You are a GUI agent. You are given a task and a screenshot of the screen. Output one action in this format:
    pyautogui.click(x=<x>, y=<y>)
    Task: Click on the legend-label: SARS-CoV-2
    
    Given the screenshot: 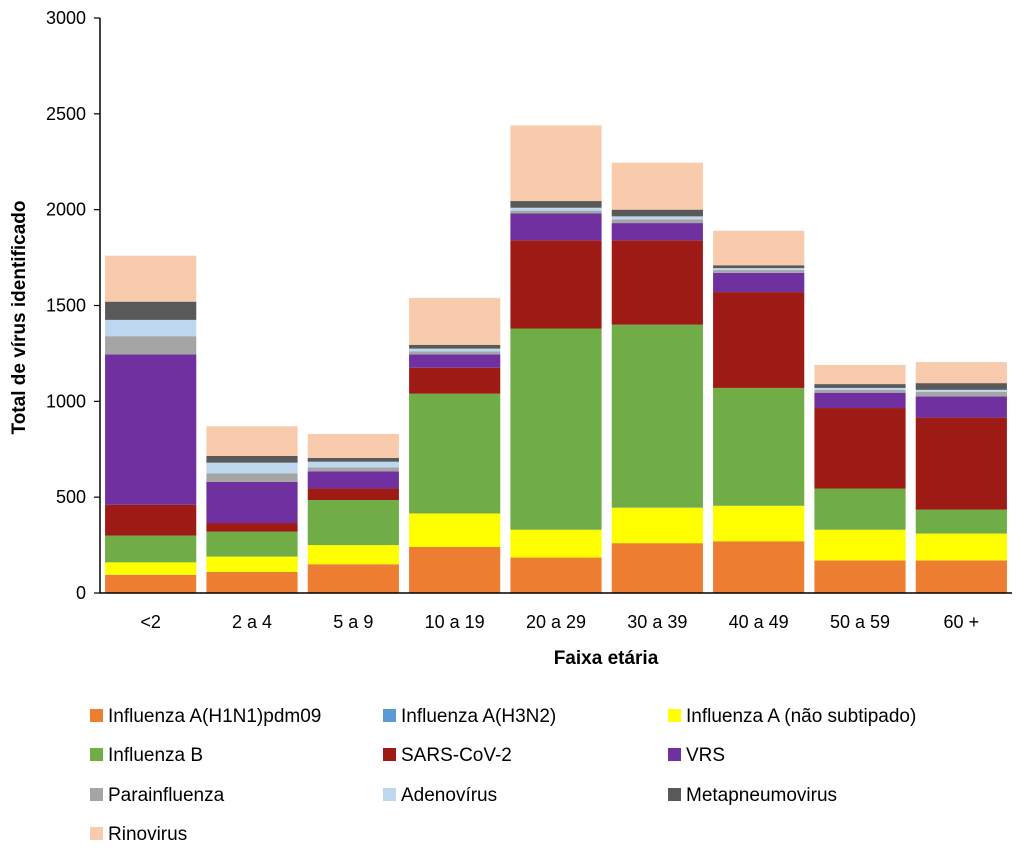 What is the action you would take?
    pyautogui.click(x=456, y=755)
    